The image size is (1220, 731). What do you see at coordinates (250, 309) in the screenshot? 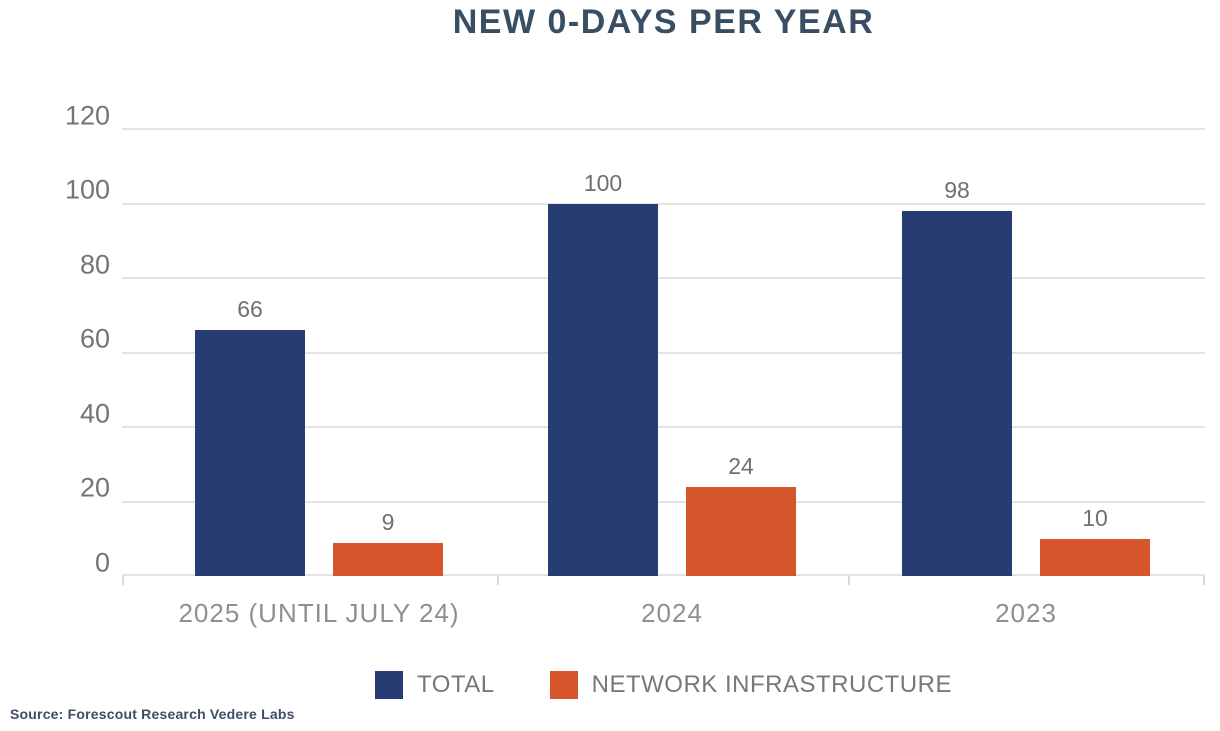
I see `bar-value-label: 66` at bounding box center [250, 309].